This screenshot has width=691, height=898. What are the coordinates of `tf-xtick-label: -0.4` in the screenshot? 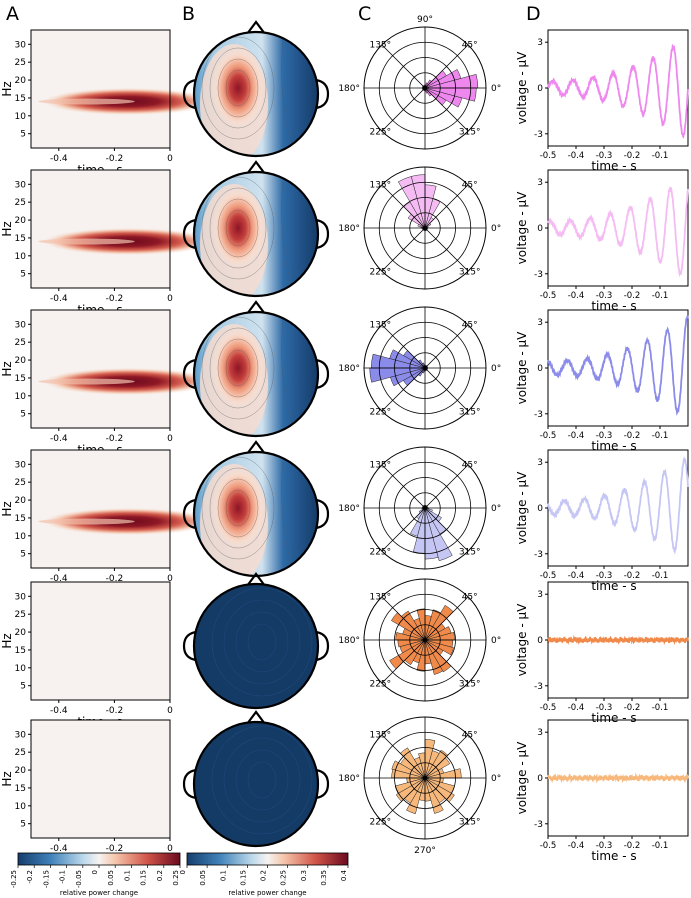 It's located at (59, 439).